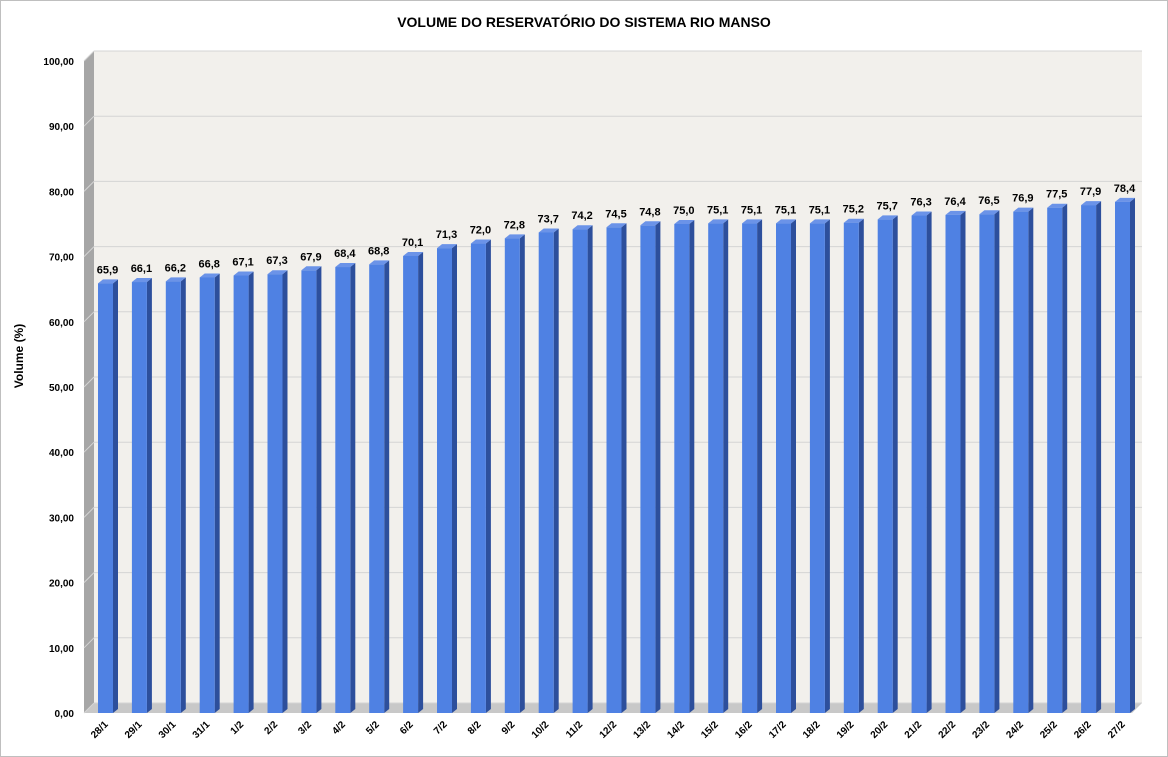  I want to click on y-tick-label: 90,00, so click(61, 127).